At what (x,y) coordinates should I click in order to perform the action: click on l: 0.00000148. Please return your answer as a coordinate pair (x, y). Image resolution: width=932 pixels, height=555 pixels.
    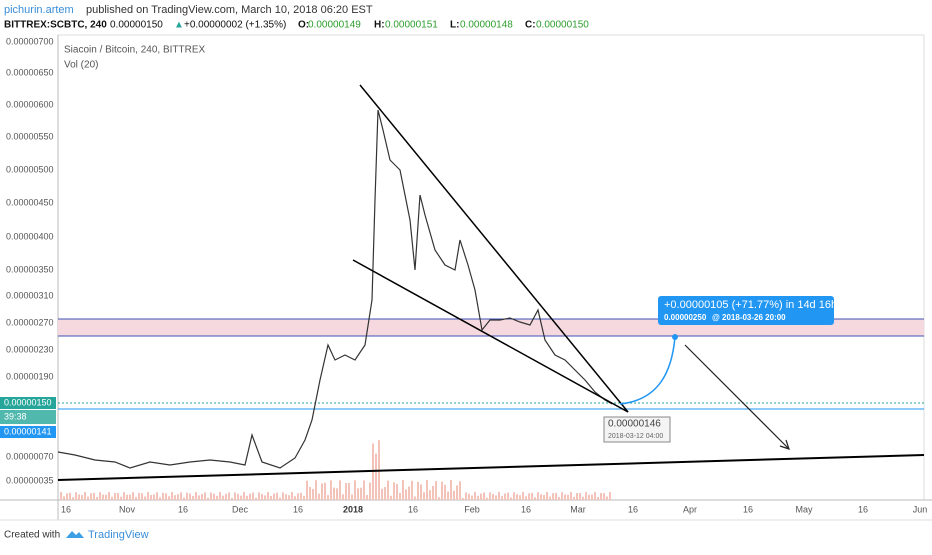
    Looking at the image, I should click on (486, 25).